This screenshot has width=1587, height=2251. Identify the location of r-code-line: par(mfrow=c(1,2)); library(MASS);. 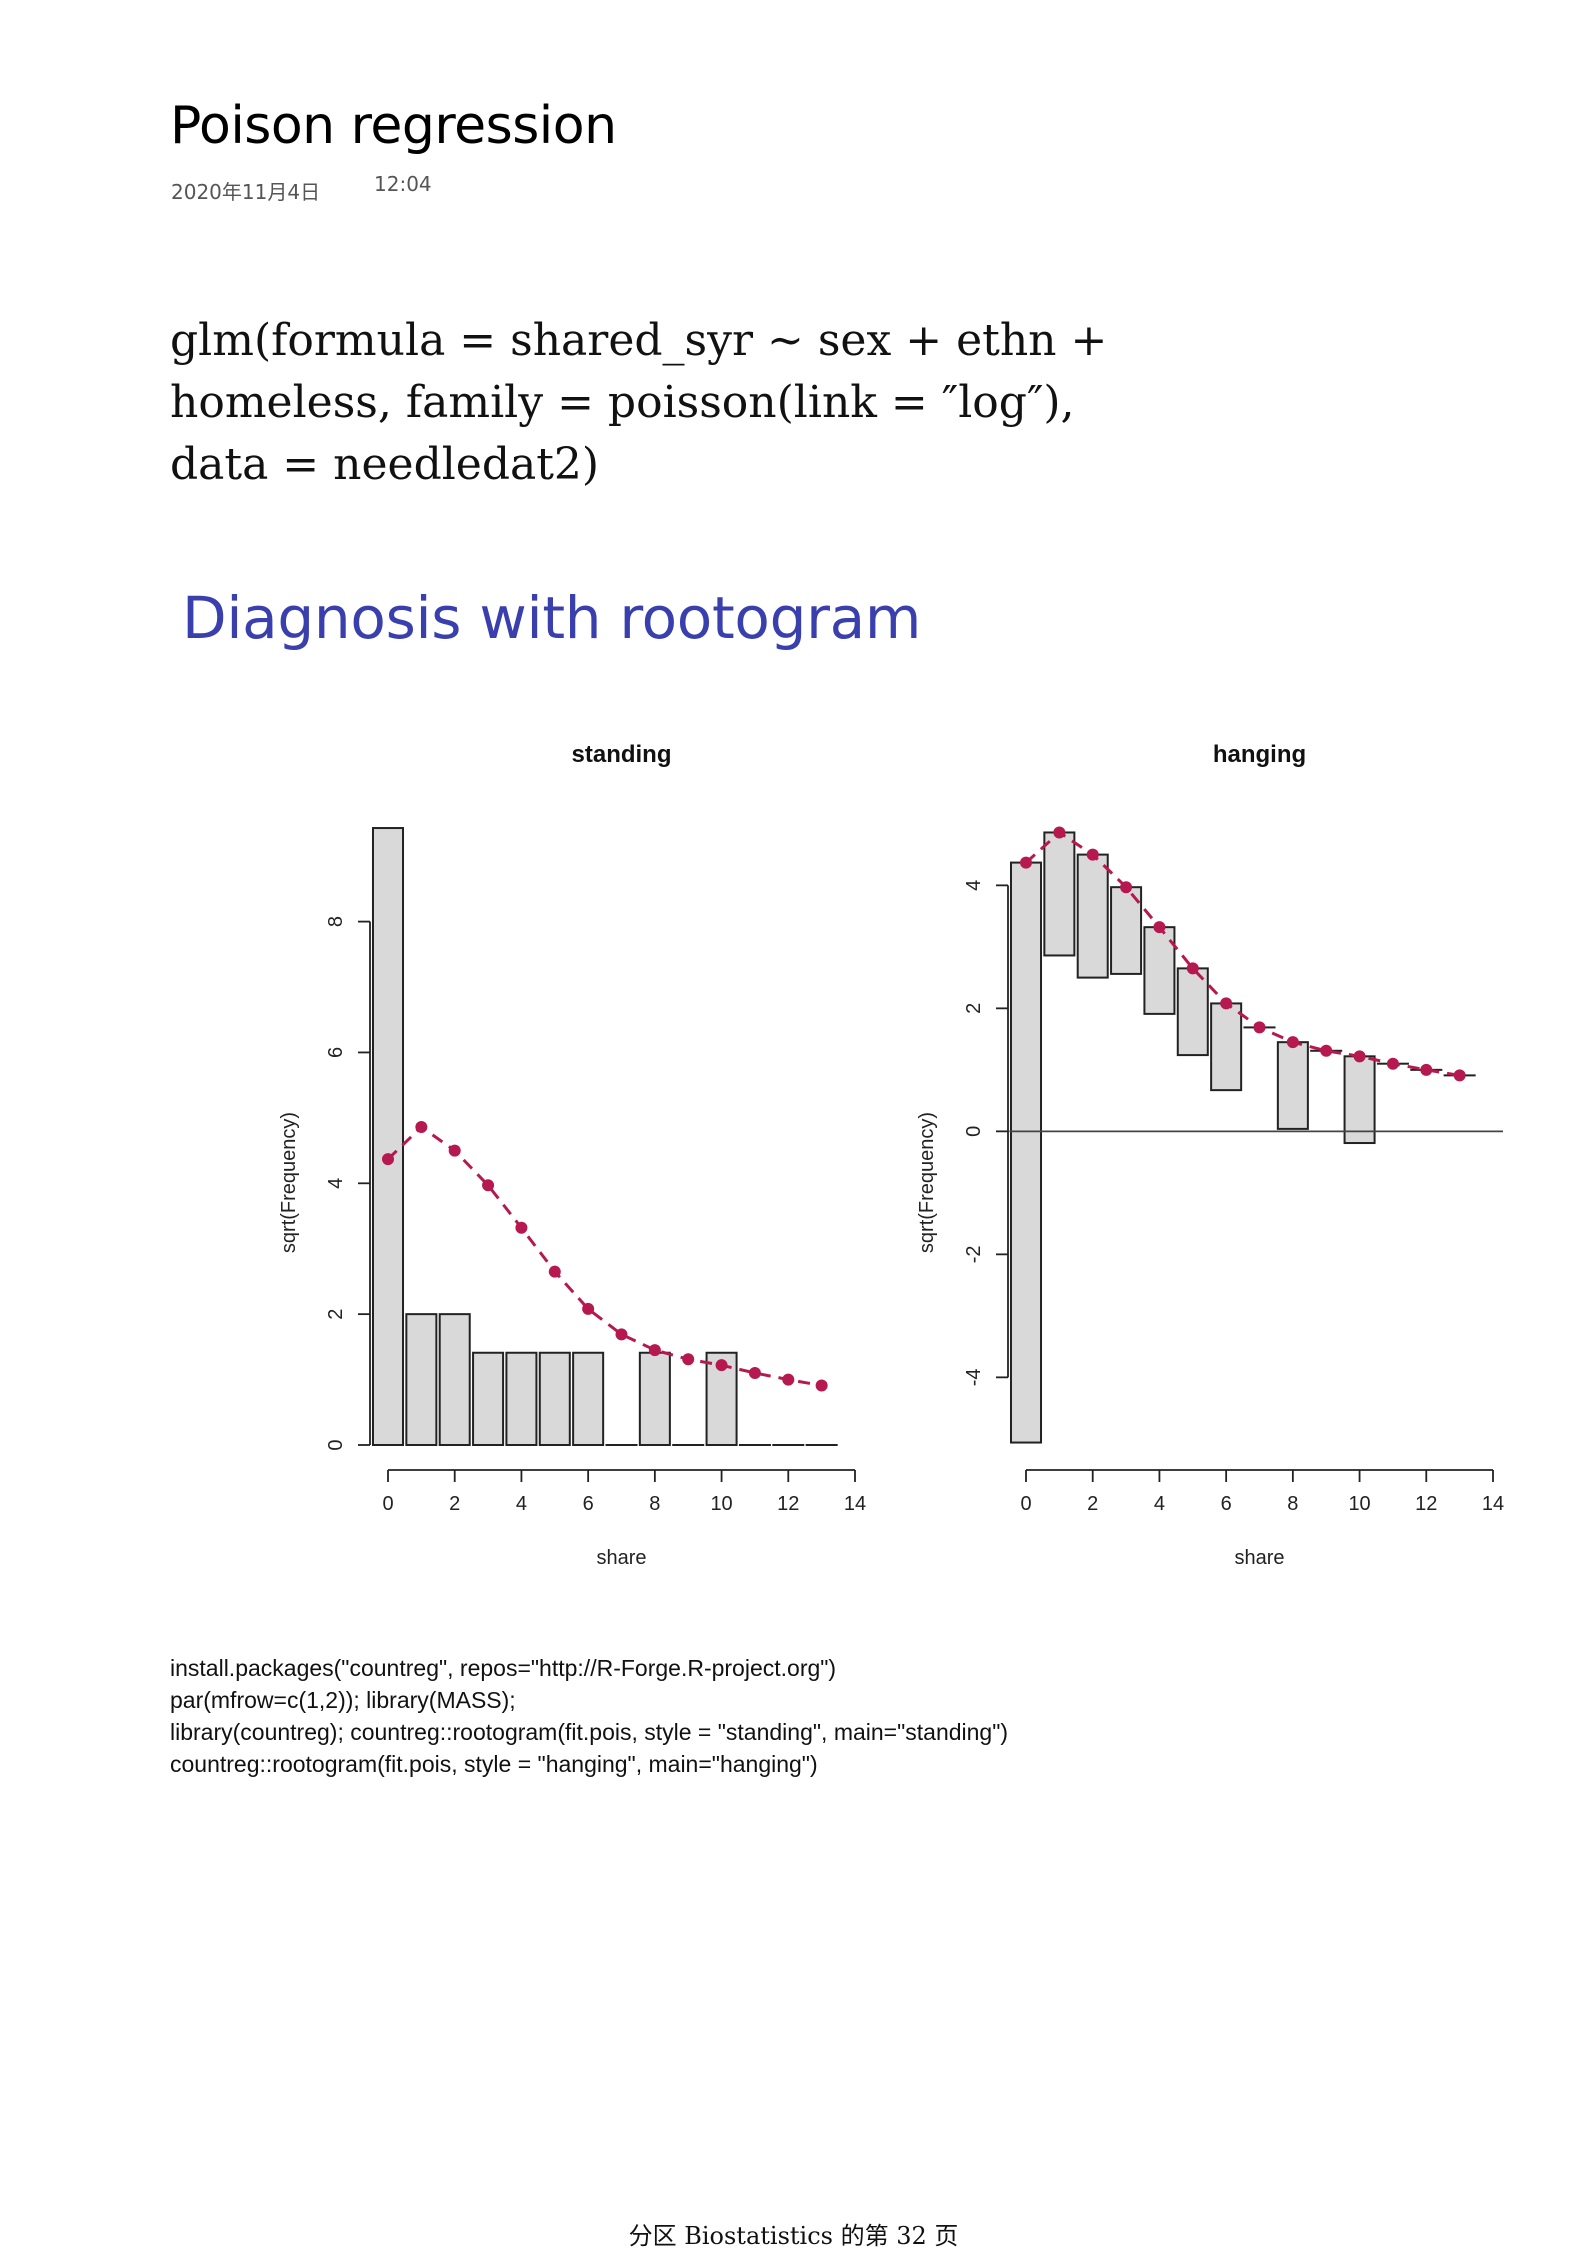
(589, 1700).